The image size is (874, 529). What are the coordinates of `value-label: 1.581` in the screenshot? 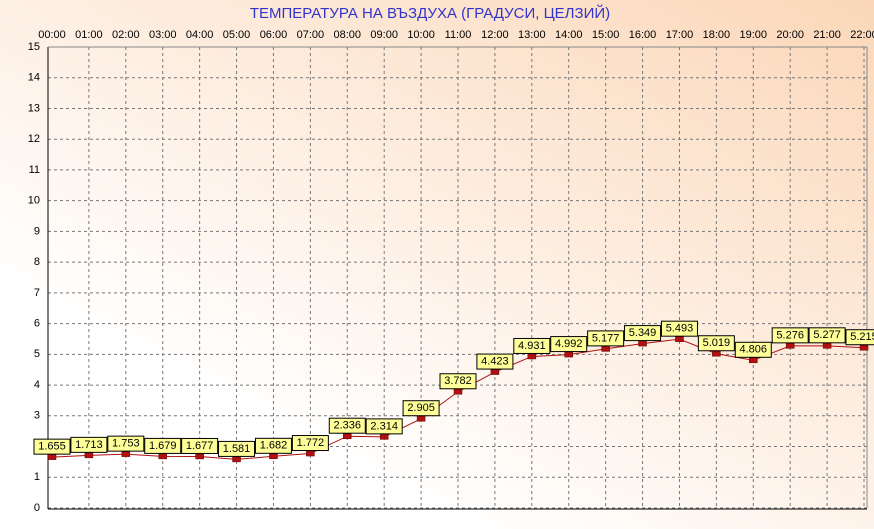 It's located at (237, 449).